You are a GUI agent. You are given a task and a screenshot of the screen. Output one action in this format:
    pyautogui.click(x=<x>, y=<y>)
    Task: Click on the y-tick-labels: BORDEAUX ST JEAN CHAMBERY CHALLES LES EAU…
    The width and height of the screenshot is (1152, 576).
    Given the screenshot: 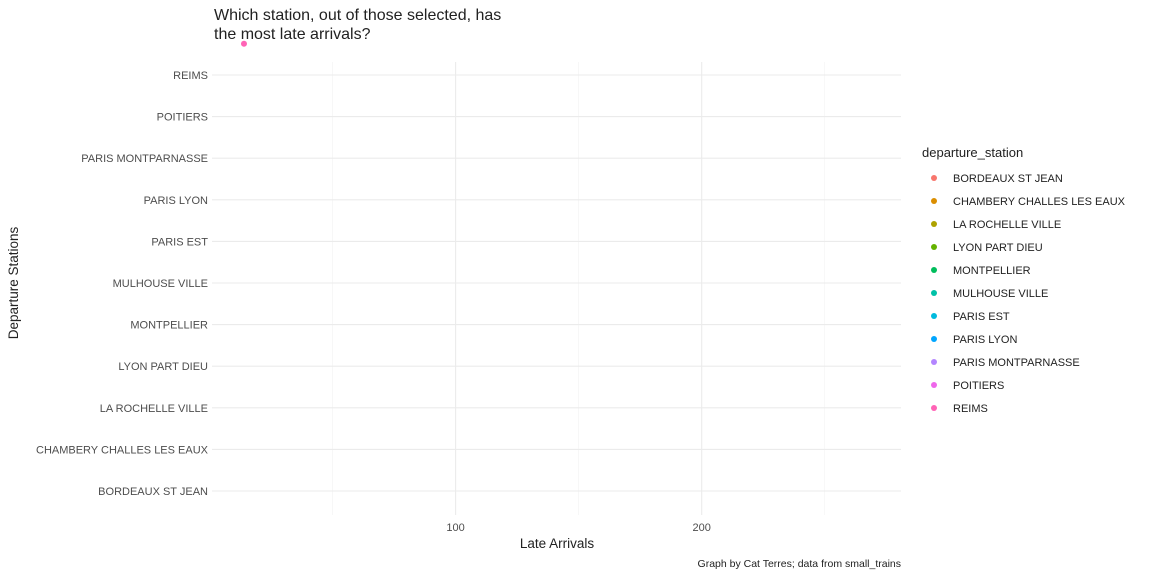 What is the action you would take?
    pyautogui.click(x=122, y=284)
    